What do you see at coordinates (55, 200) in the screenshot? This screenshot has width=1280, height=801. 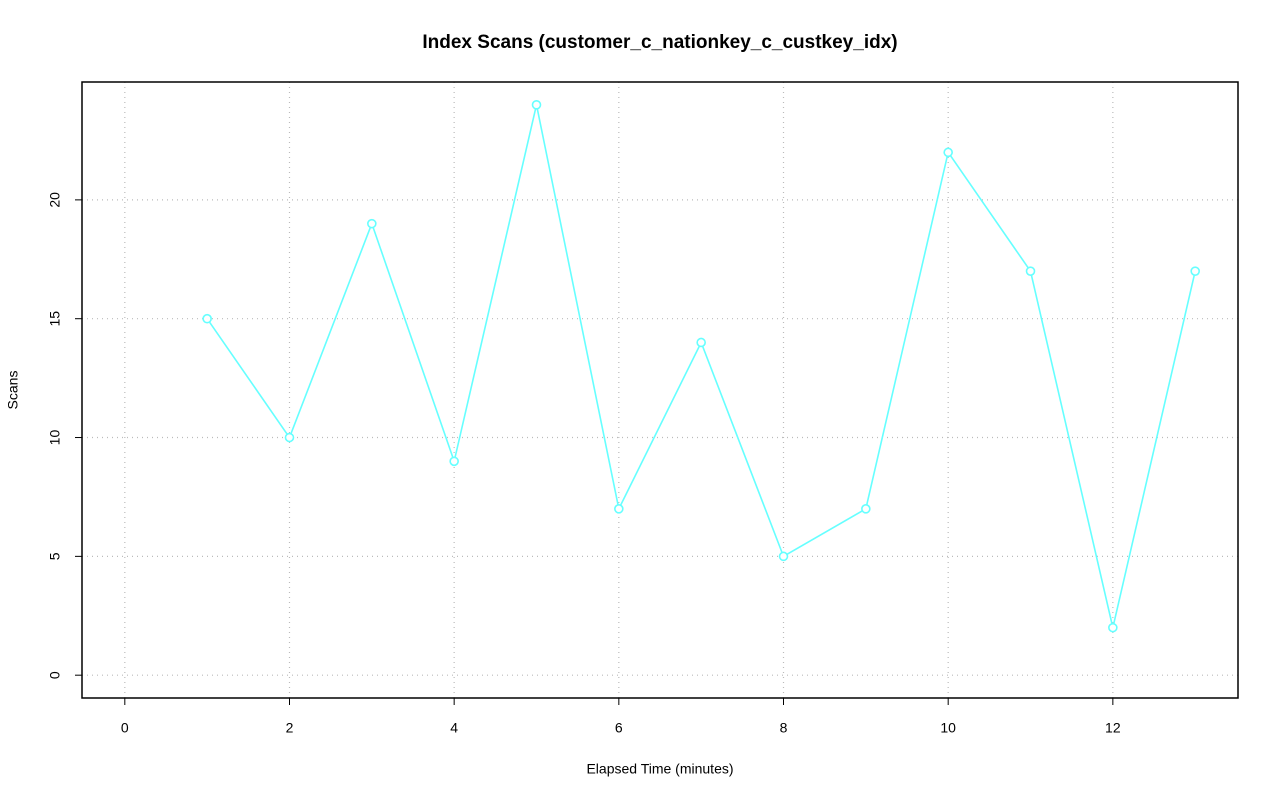 I see `y-tick-label: 20` at bounding box center [55, 200].